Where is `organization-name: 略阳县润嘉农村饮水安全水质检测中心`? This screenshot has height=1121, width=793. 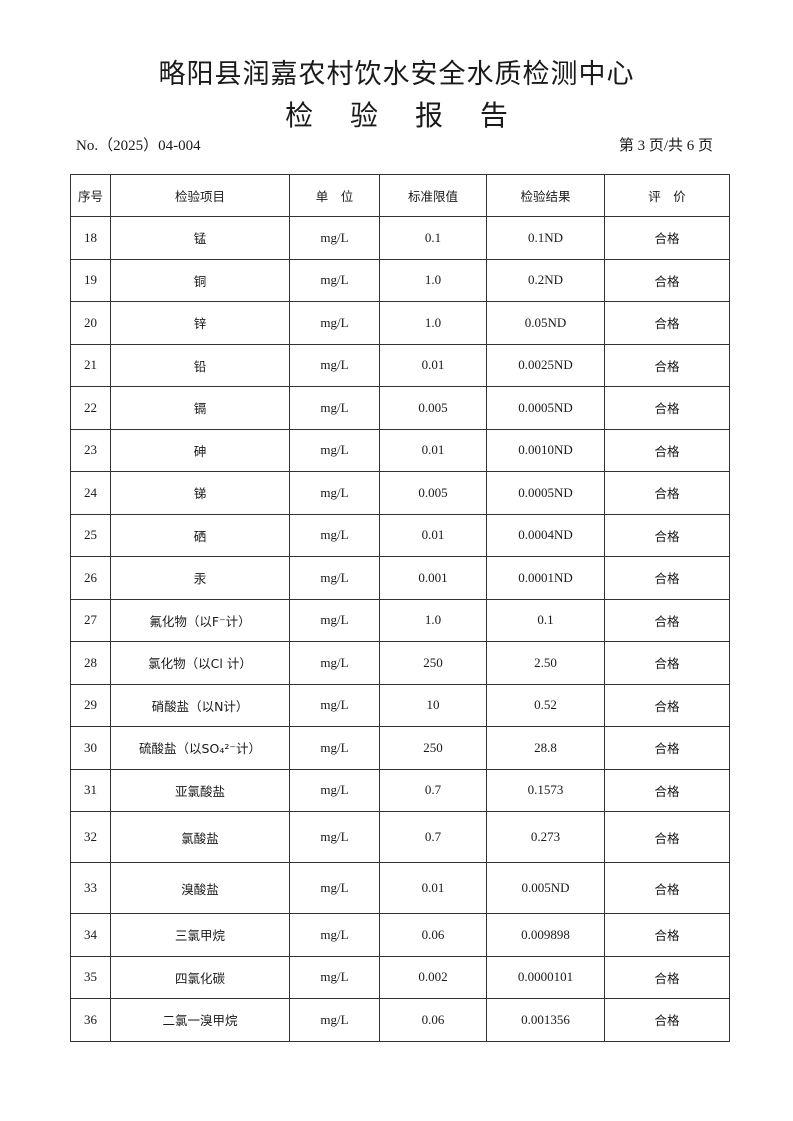
organization-name: 略阳县润嘉农村饮水安全水质检测中心 is located at coordinates (396, 74).